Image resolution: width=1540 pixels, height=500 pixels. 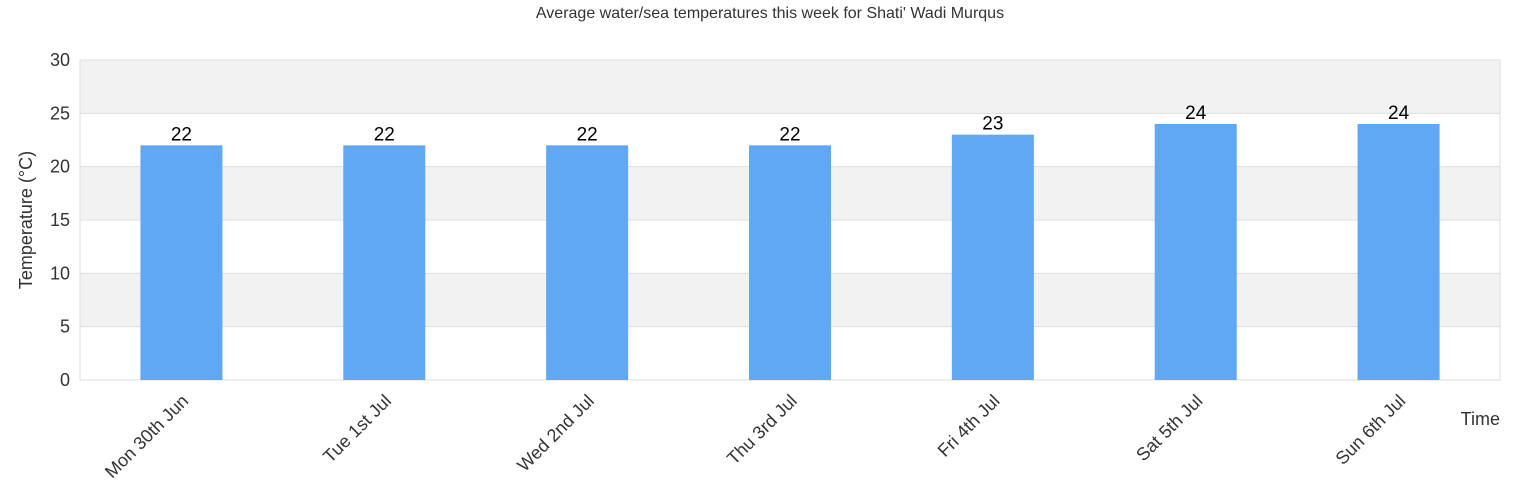 I want to click on y-tick-label: 15, so click(x=60, y=220).